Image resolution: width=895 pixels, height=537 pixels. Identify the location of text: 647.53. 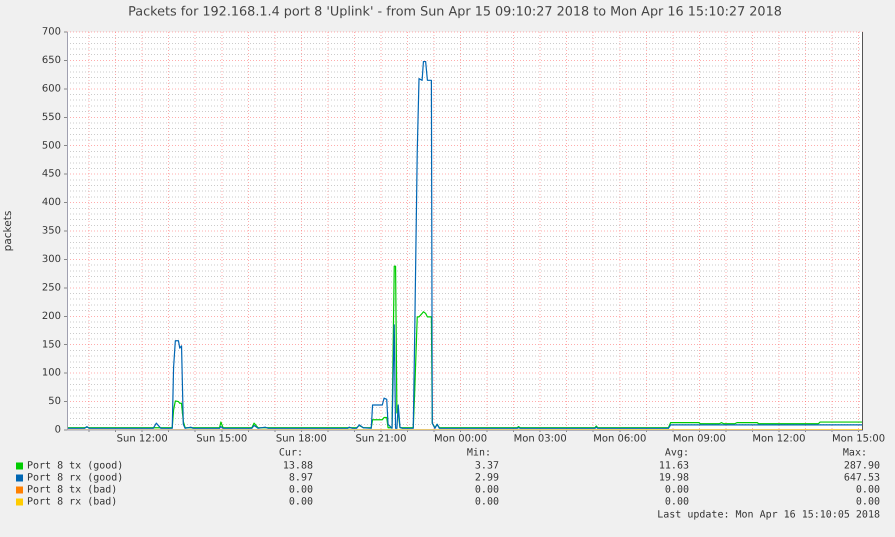
(862, 478).